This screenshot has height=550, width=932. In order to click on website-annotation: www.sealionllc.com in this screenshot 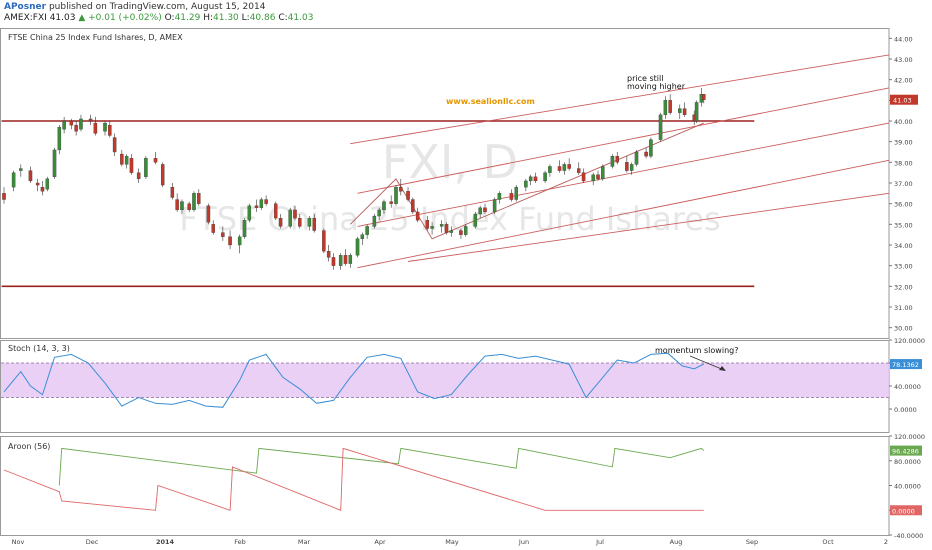, I will do `click(490, 101)`.